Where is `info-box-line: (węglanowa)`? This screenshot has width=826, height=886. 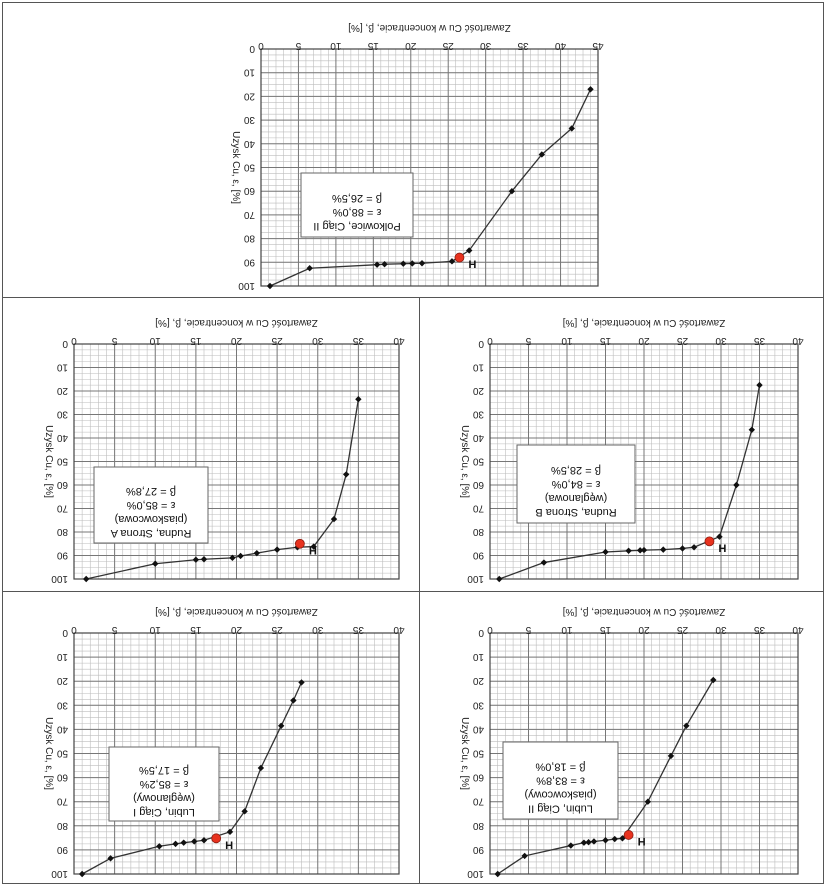 info-box-line: (węglanowa) is located at coordinates (576, 498).